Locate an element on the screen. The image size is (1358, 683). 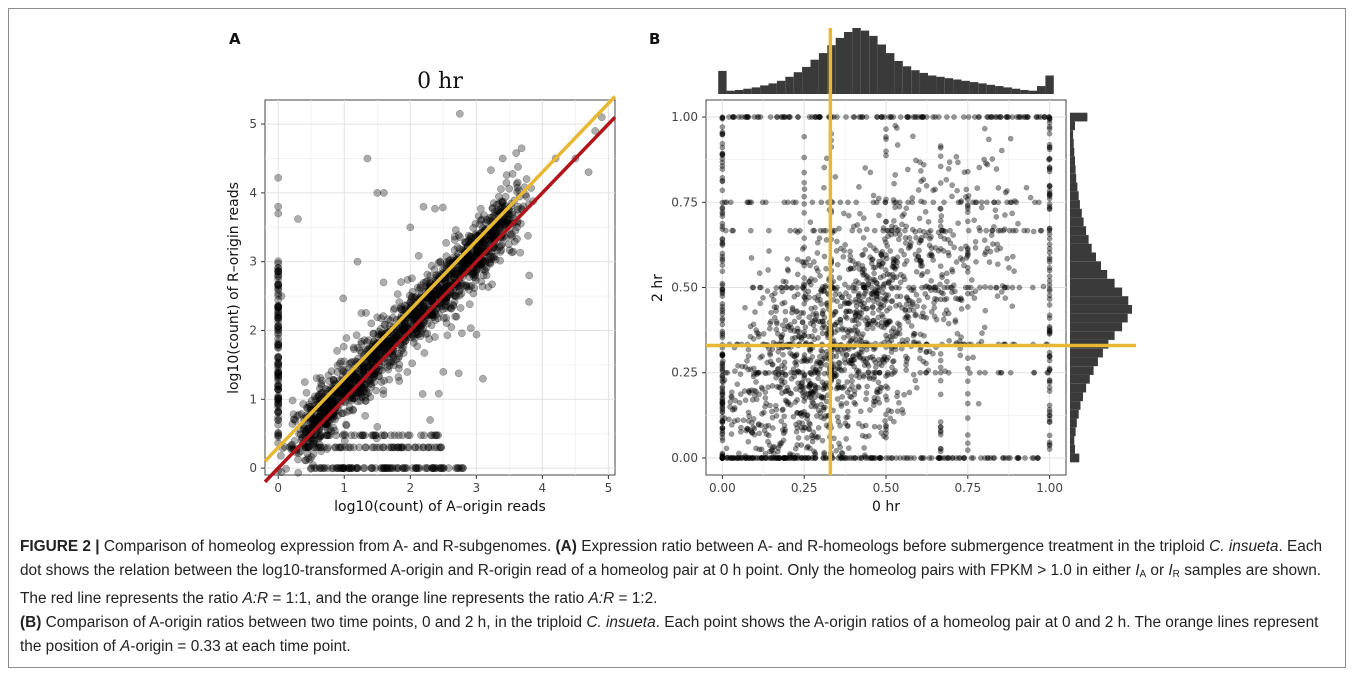
x-tick-label: 0.00 is located at coordinates (722, 488).